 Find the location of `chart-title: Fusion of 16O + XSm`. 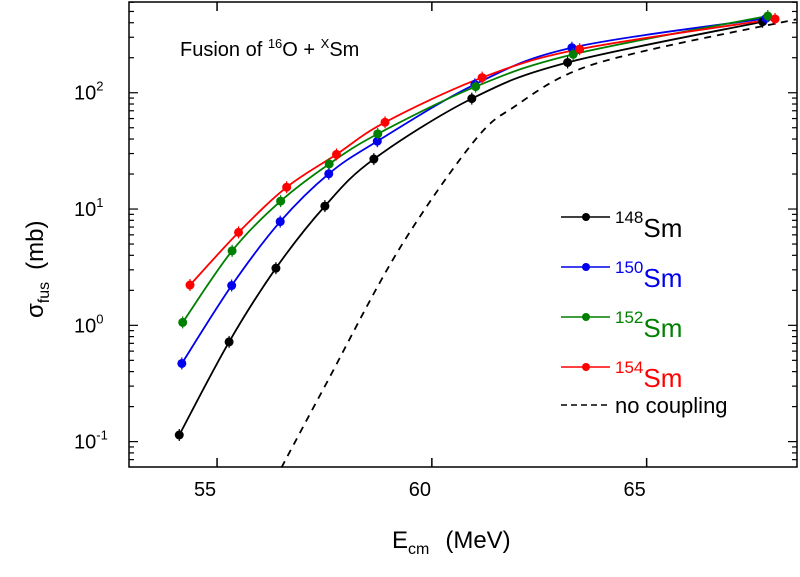

chart-title: Fusion of 16O + XSm is located at coordinates (269, 48).